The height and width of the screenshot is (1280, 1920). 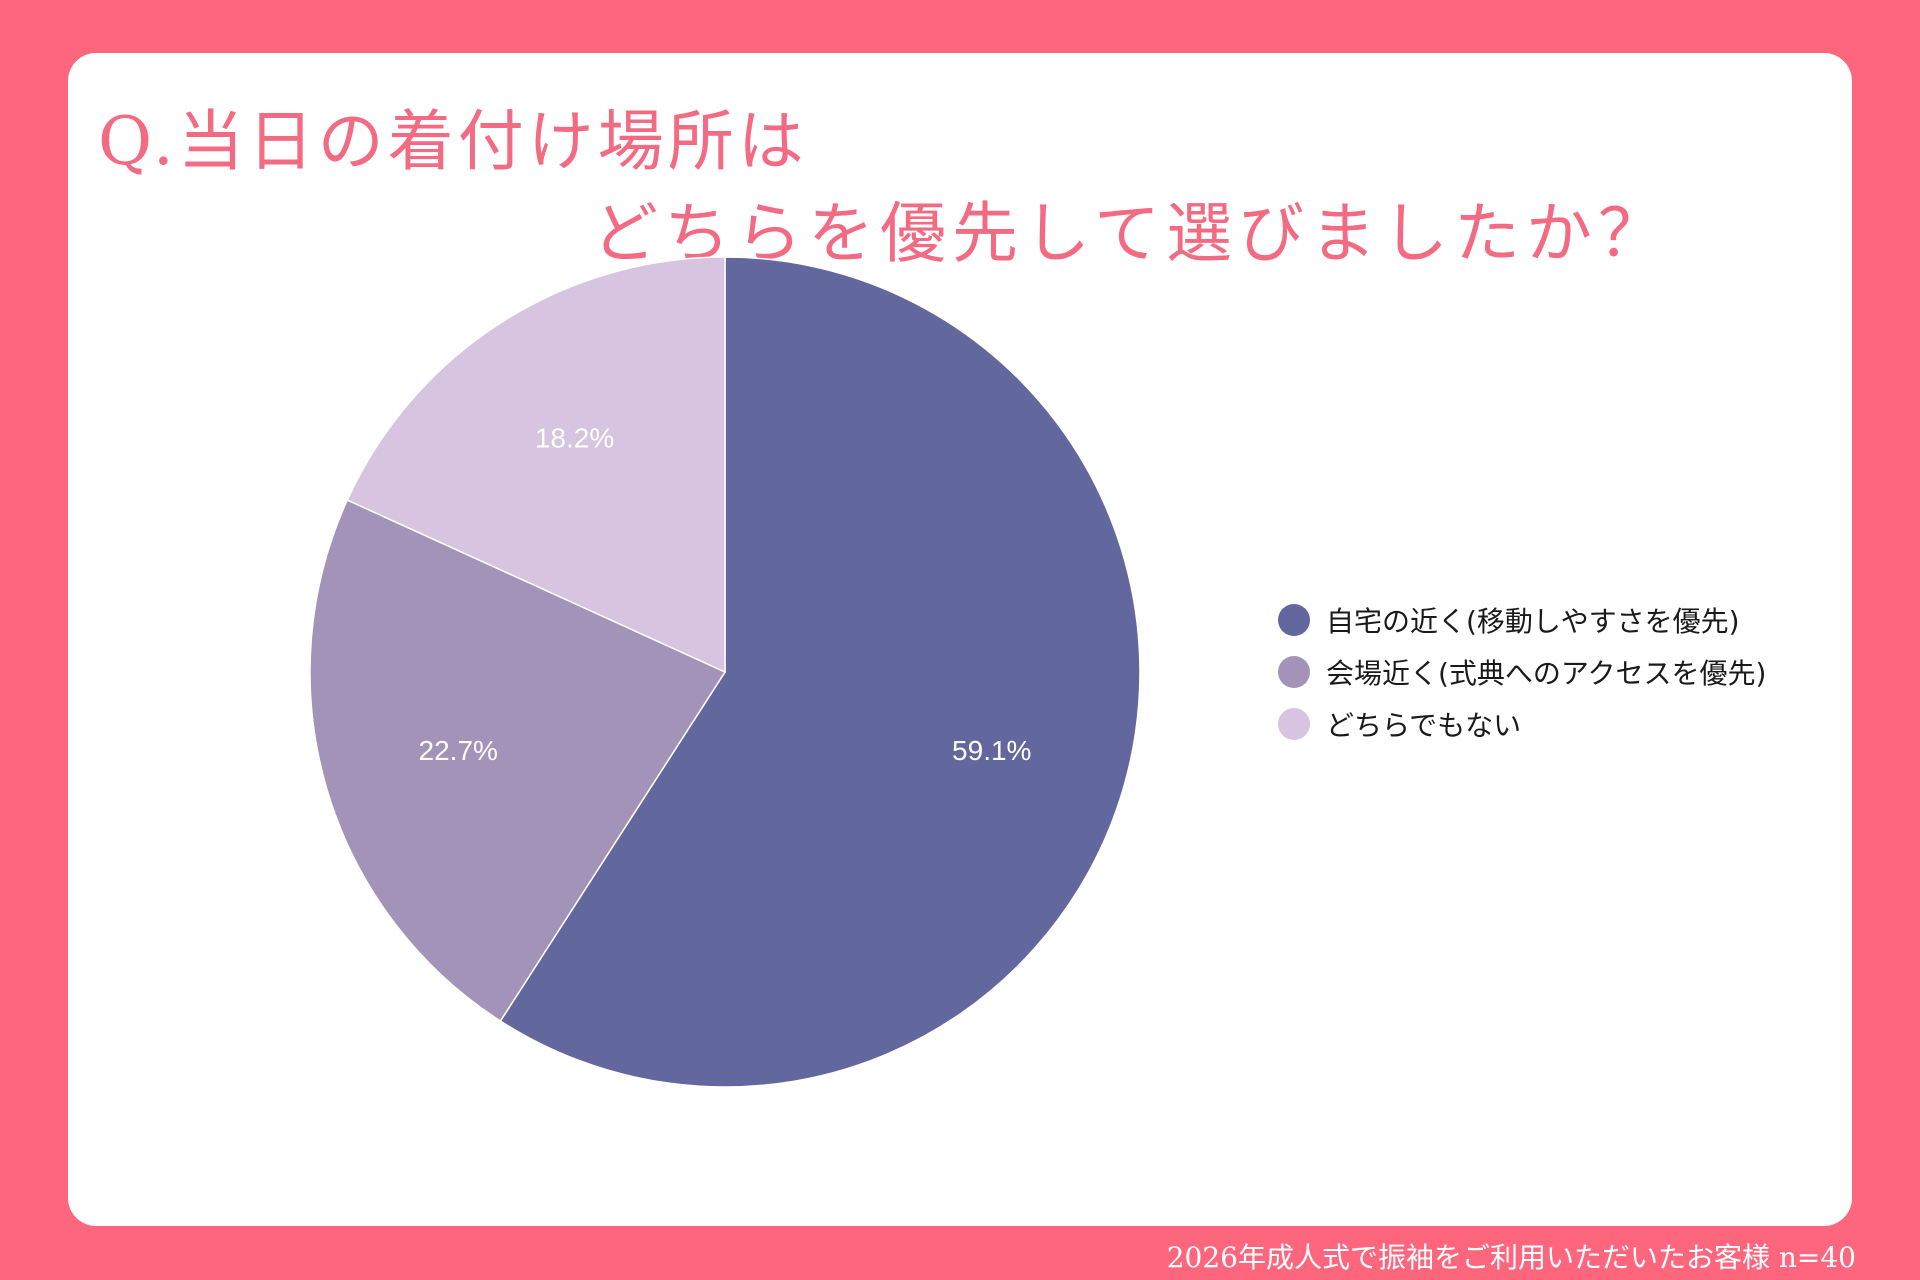 What do you see at coordinates (574, 438) in the screenshot?
I see `pie-label-neither: 18.2%` at bounding box center [574, 438].